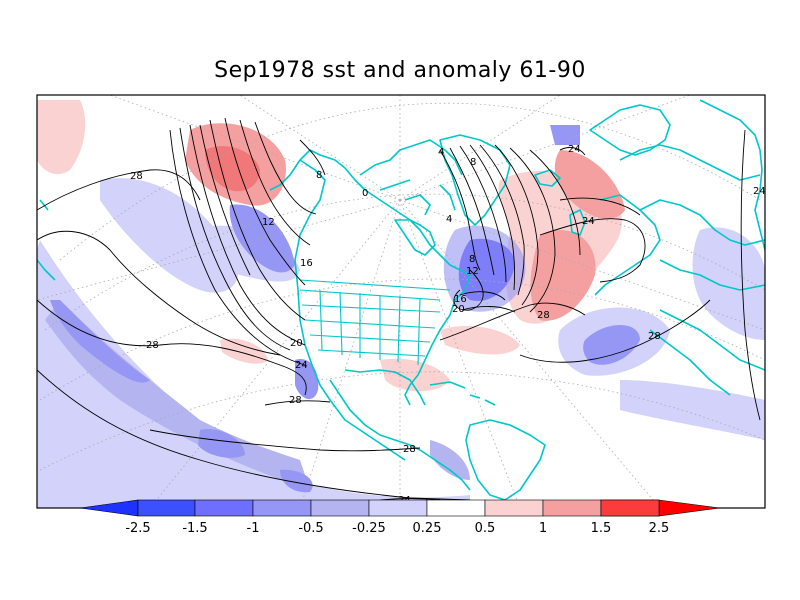  Describe the element at coordinates (244, 351) in the screenshot. I see `anomaly-pos-california` at that location.